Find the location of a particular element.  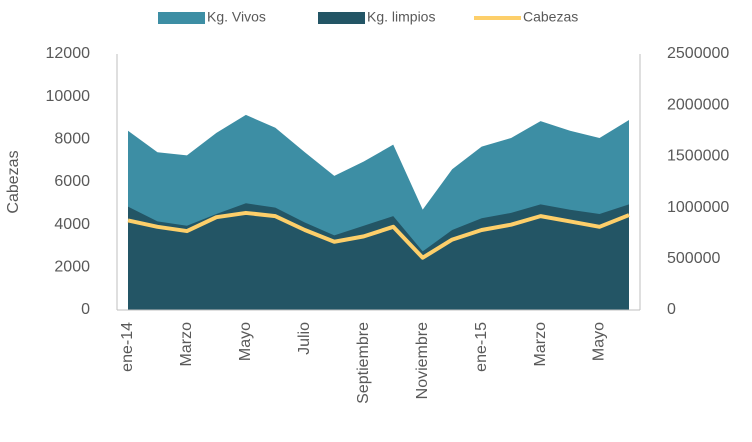

x-tick-label: ene-14 is located at coordinates (127, 347).